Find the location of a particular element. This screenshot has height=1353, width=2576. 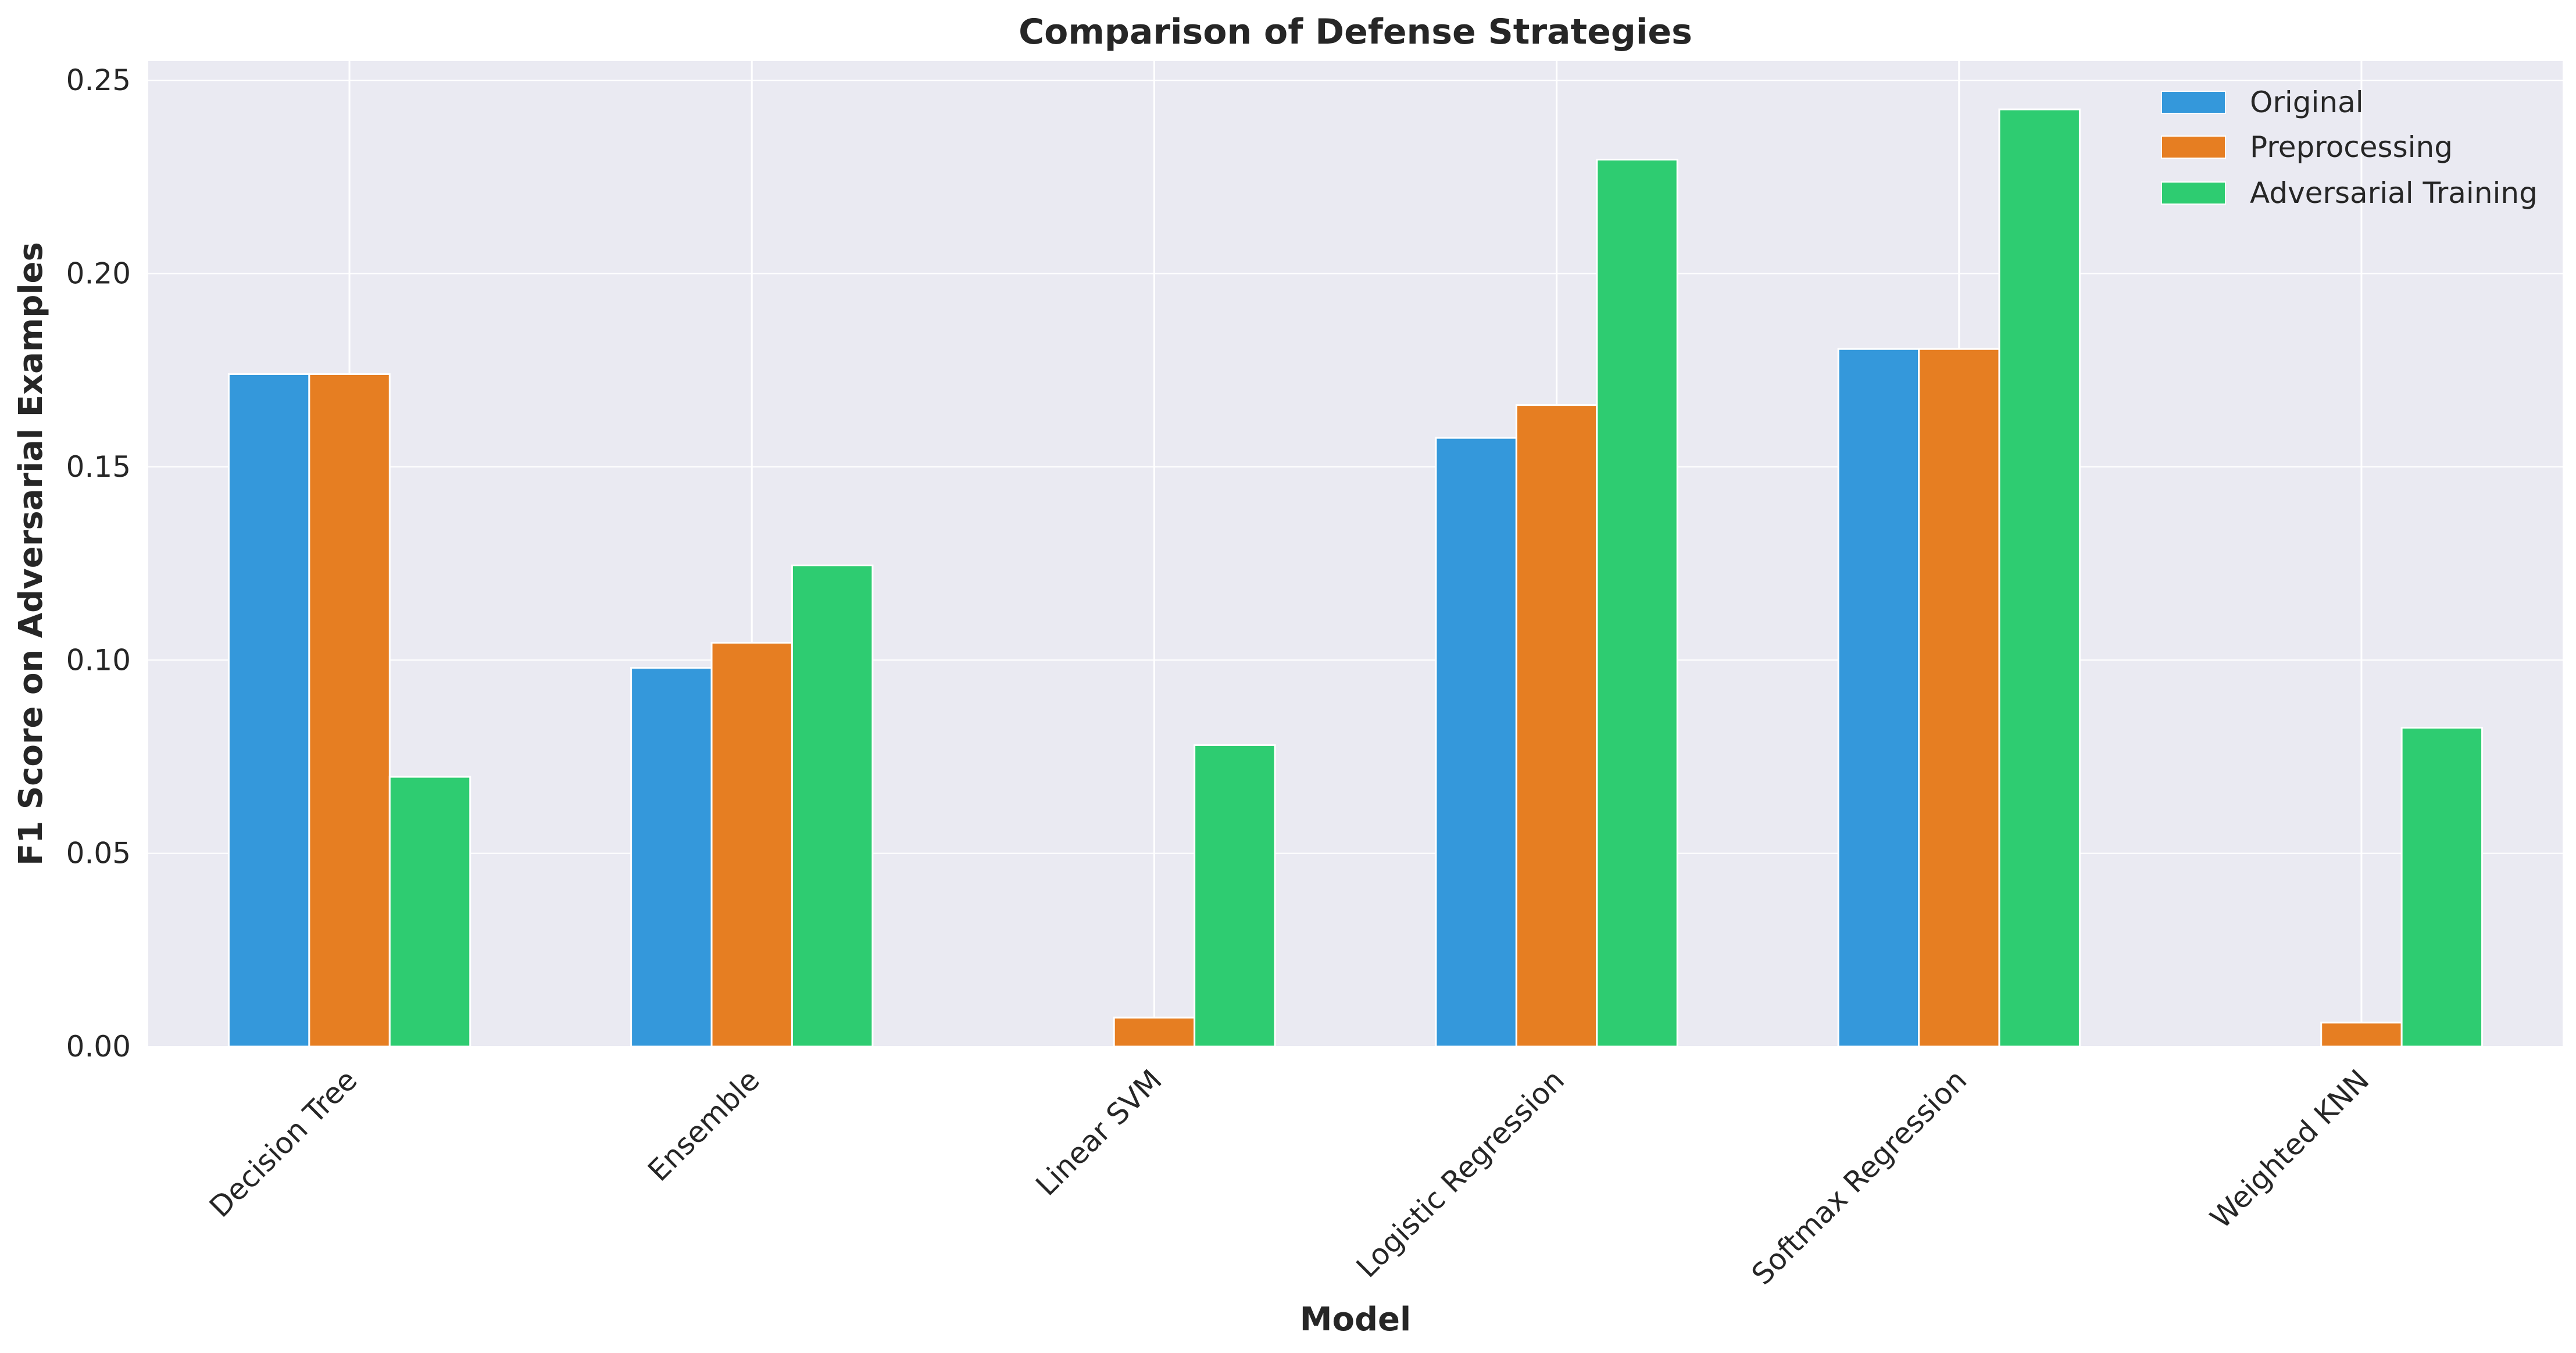

y-tick-label: 0.05 is located at coordinates (98, 853).